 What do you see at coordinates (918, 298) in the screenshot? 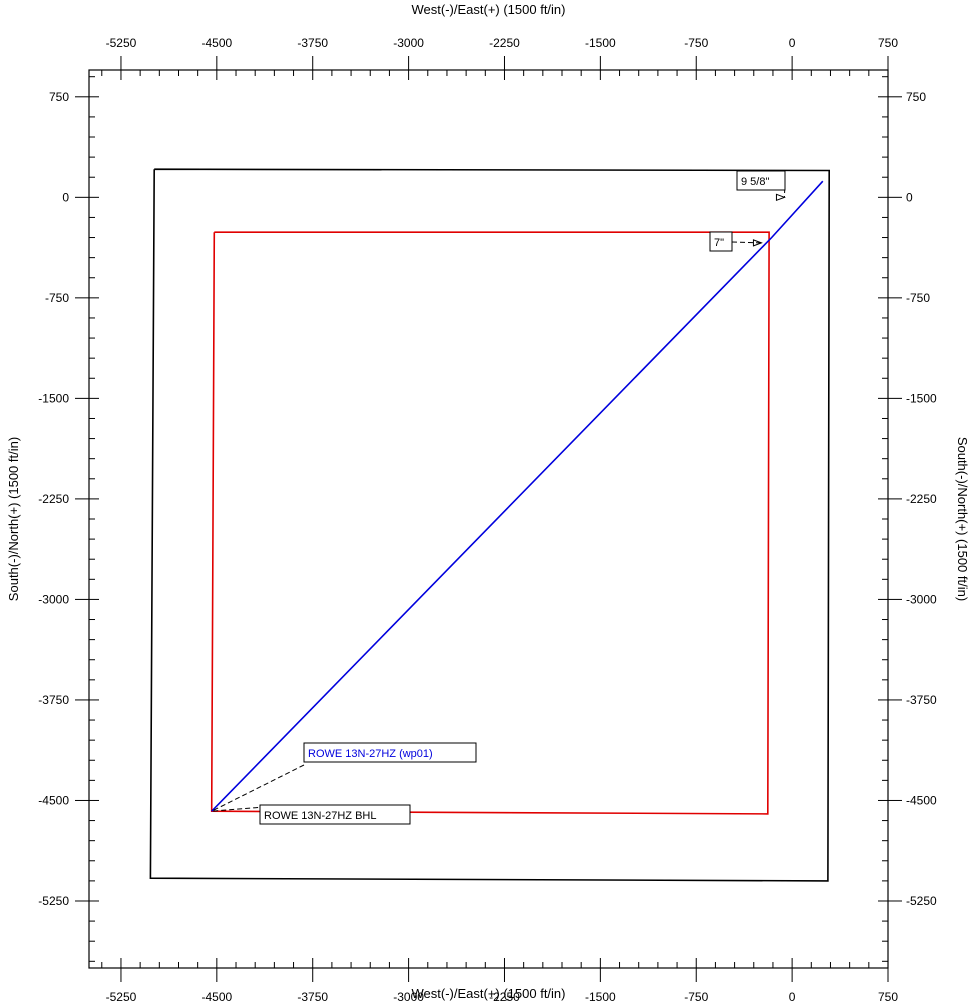
I see `y-tick-label-right: -750` at bounding box center [918, 298].